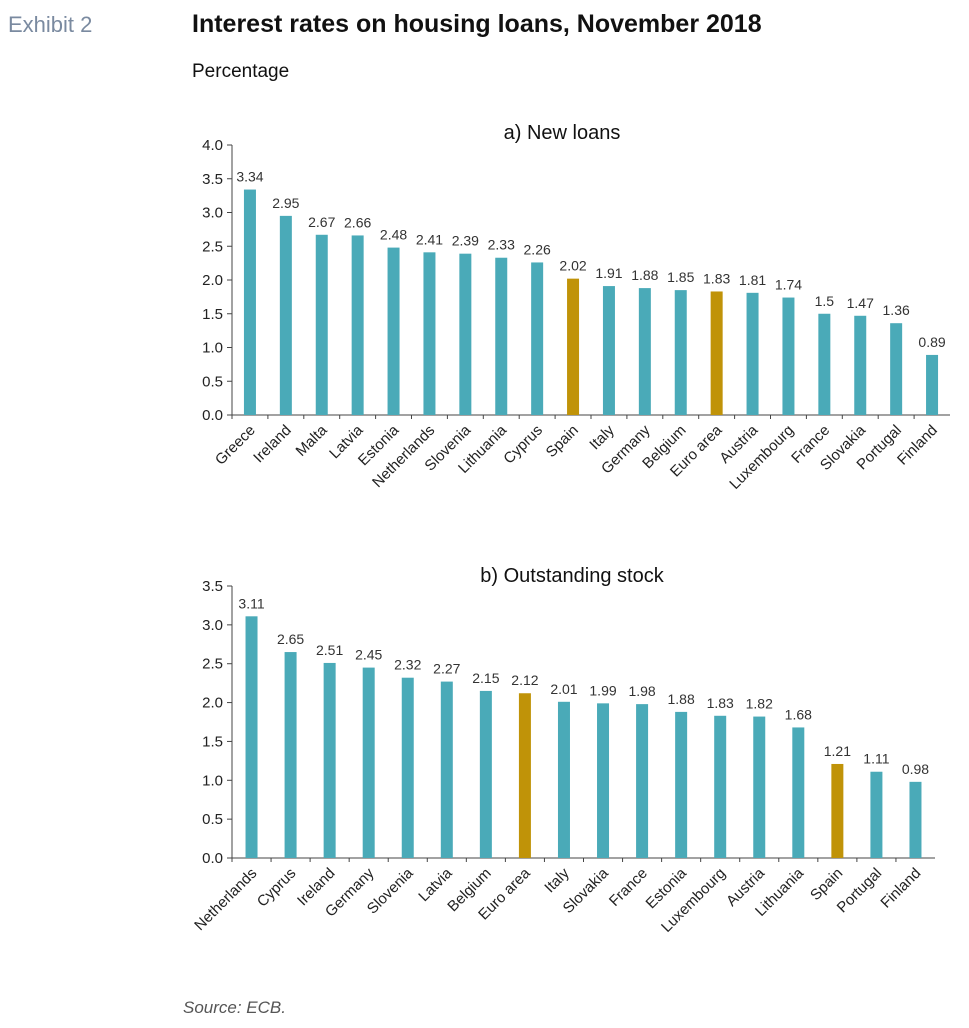  I want to click on data-label: 0.98, so click(915, 769).